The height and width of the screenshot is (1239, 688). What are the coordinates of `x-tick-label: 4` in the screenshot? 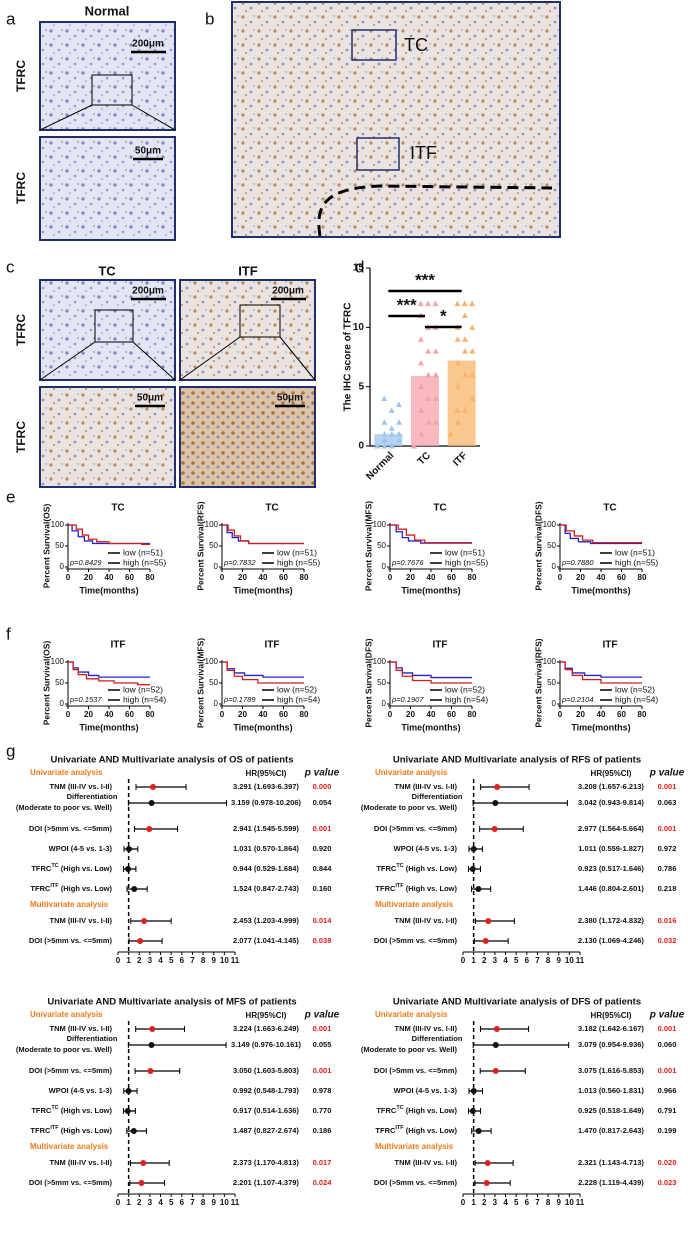 It's located at (505, 1202).